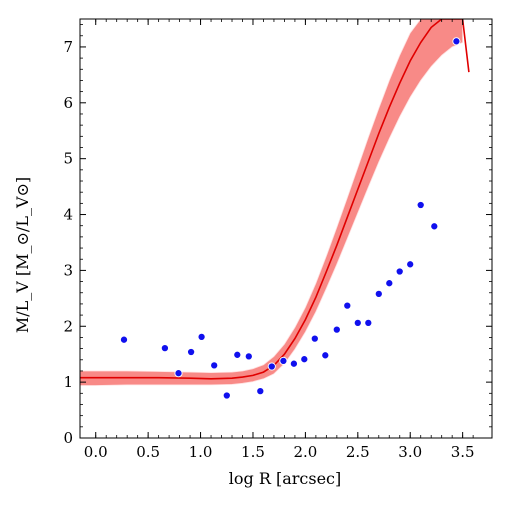  Describe the element at coordinates (22, 255) in the screenshot. I see `y-axis-label: M/L_V [M_⊙/L_V⊙]` at that location.